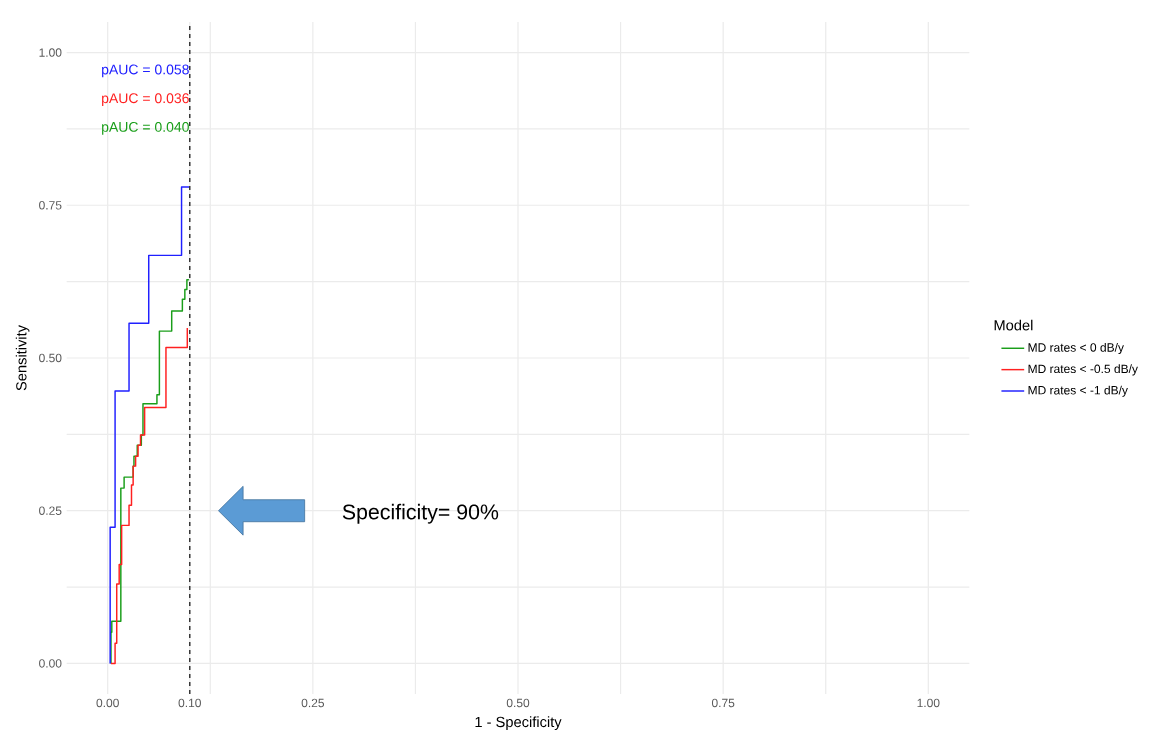  Describe the element at coordinates (313, 703) in the screenshot. I see `x-tick-label: 0.25` at that location.